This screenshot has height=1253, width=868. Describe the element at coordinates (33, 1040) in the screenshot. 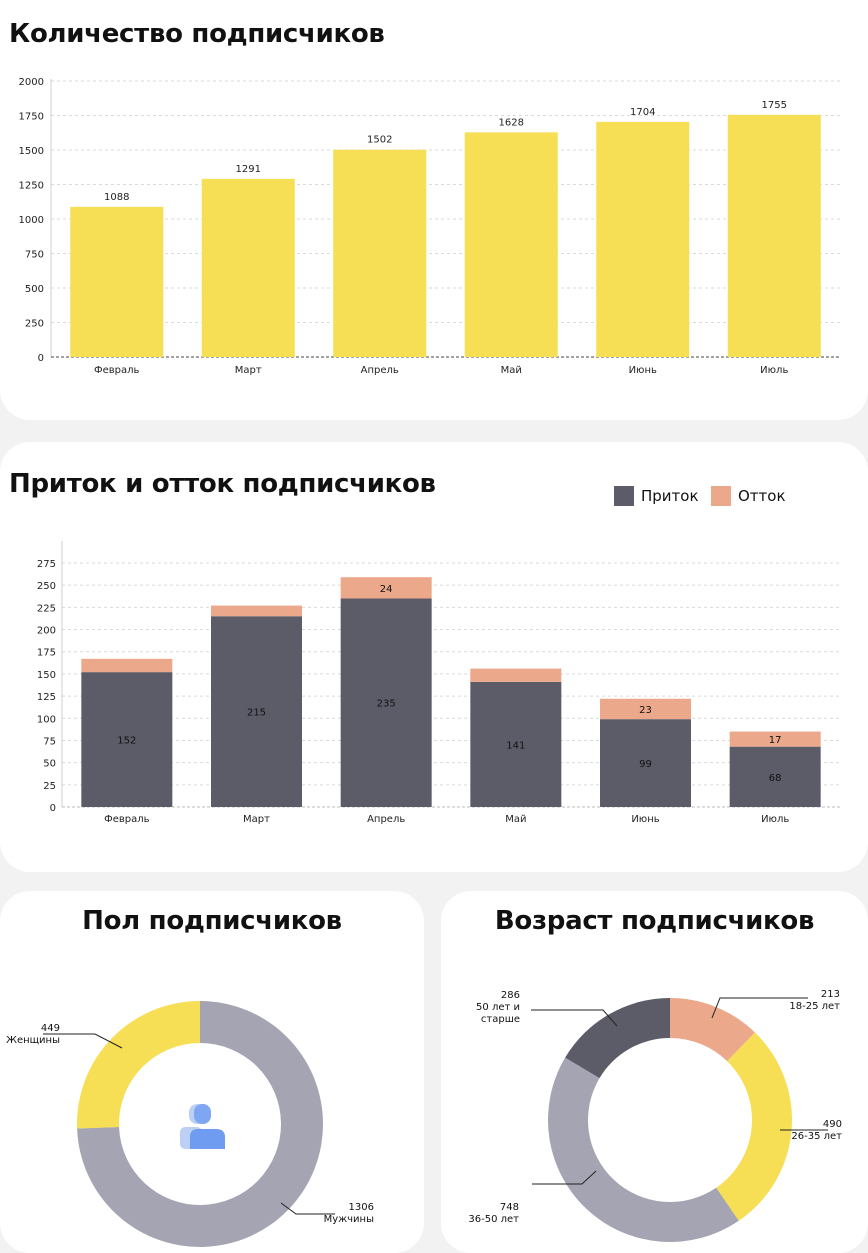

I see `slice-category-label: Женщины` at that location.